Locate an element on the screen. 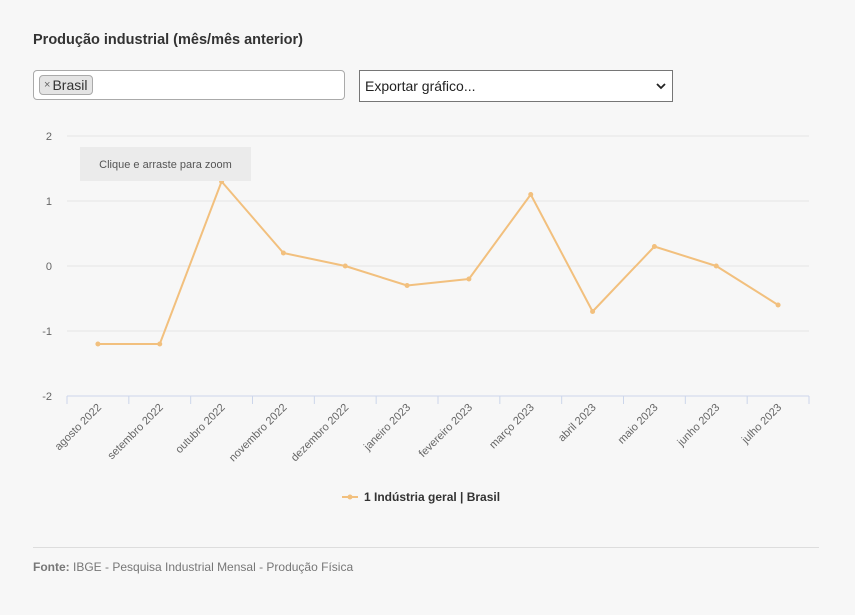 The width and height of the screenshot is (855, 615). y-tick-label: 0 is located at coordinates (49, 267).